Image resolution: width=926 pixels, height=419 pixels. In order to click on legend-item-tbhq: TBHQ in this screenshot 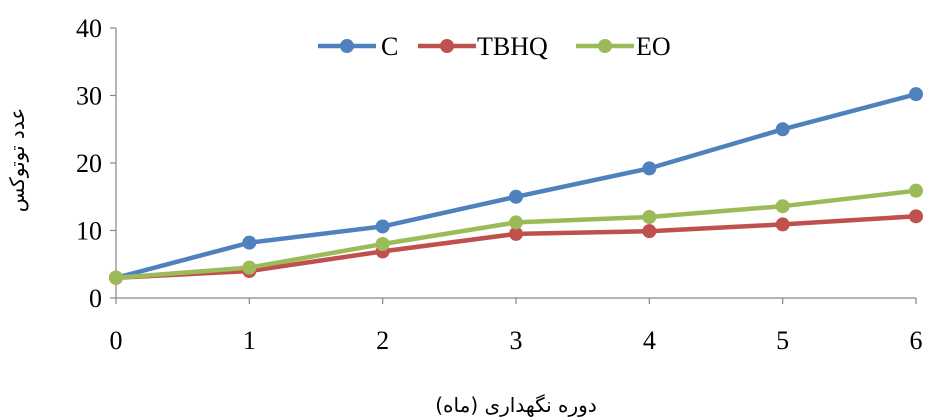, I will do `click(483, 46)`.